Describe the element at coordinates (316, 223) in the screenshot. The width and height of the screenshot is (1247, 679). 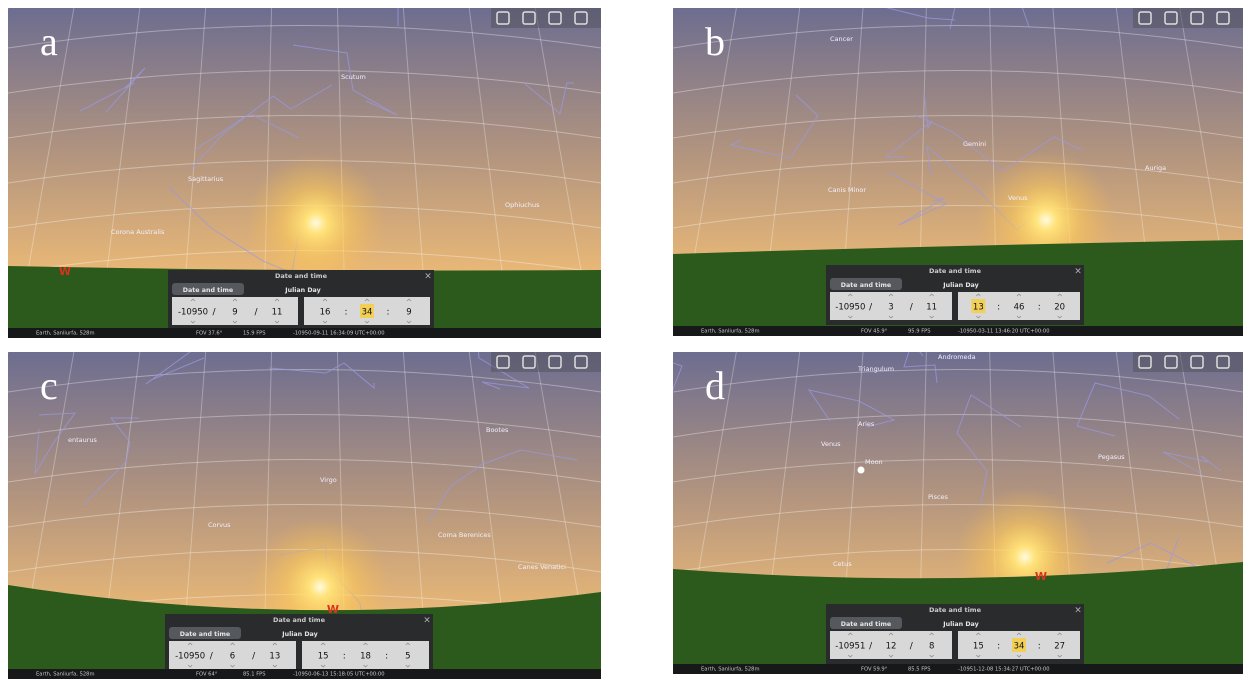
I see `sun` at that location.